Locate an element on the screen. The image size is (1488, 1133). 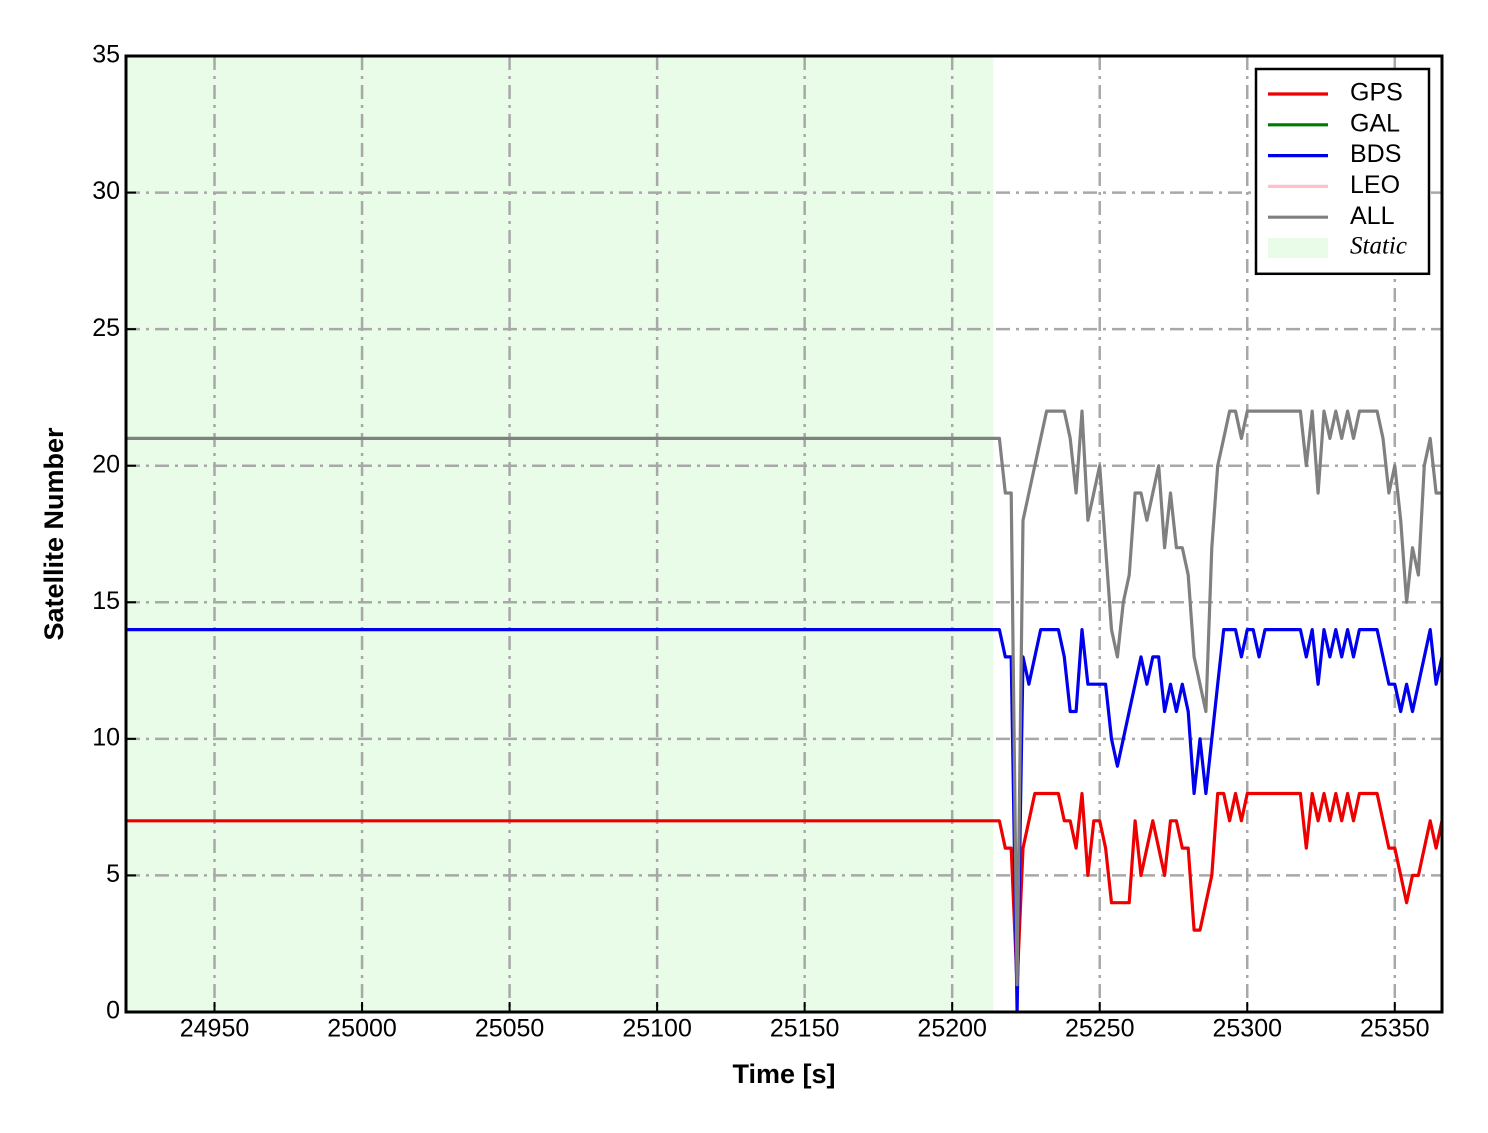
x-tick-label: 25300 is located at coordinates (1247, 1029).